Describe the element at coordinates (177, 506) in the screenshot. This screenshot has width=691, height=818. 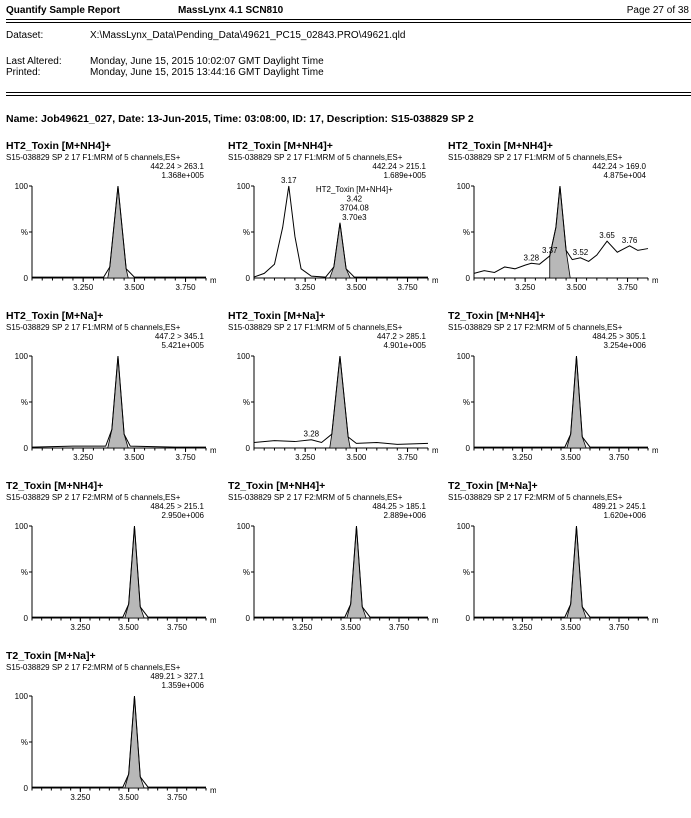
I see `transition-label: 484.25 > 215.1` at that location.